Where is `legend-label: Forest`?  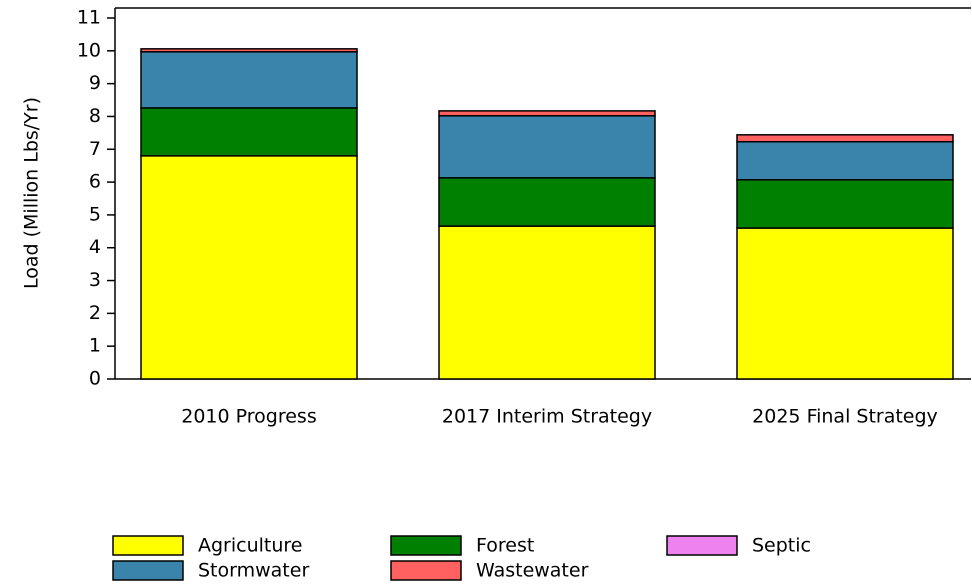
legend-label: Forest is located at coordinates (505, 546).